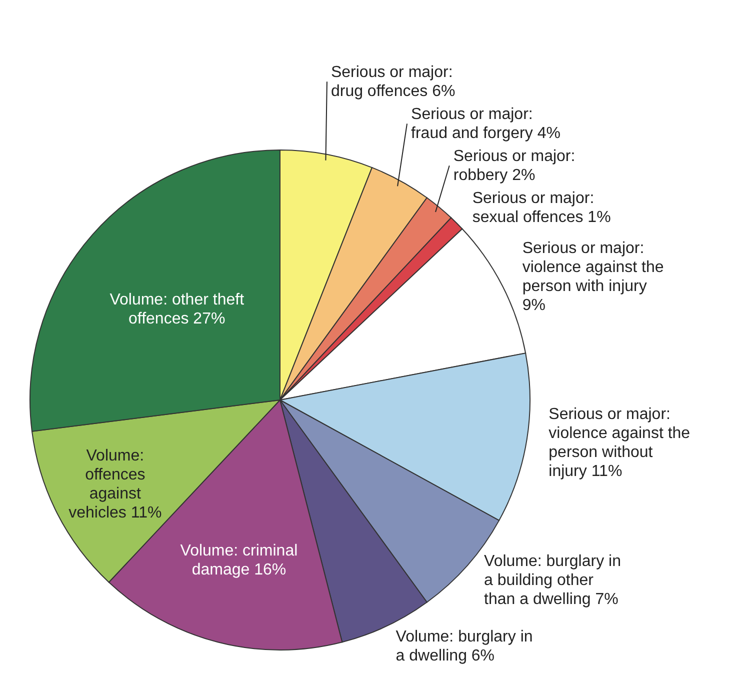 The image size is (735, 699). What do you see at coordinates (593, 268) in the screenshot?
I see `slice-label: Serious or major: violence against the person with injury` at bounding box center [593, 268].